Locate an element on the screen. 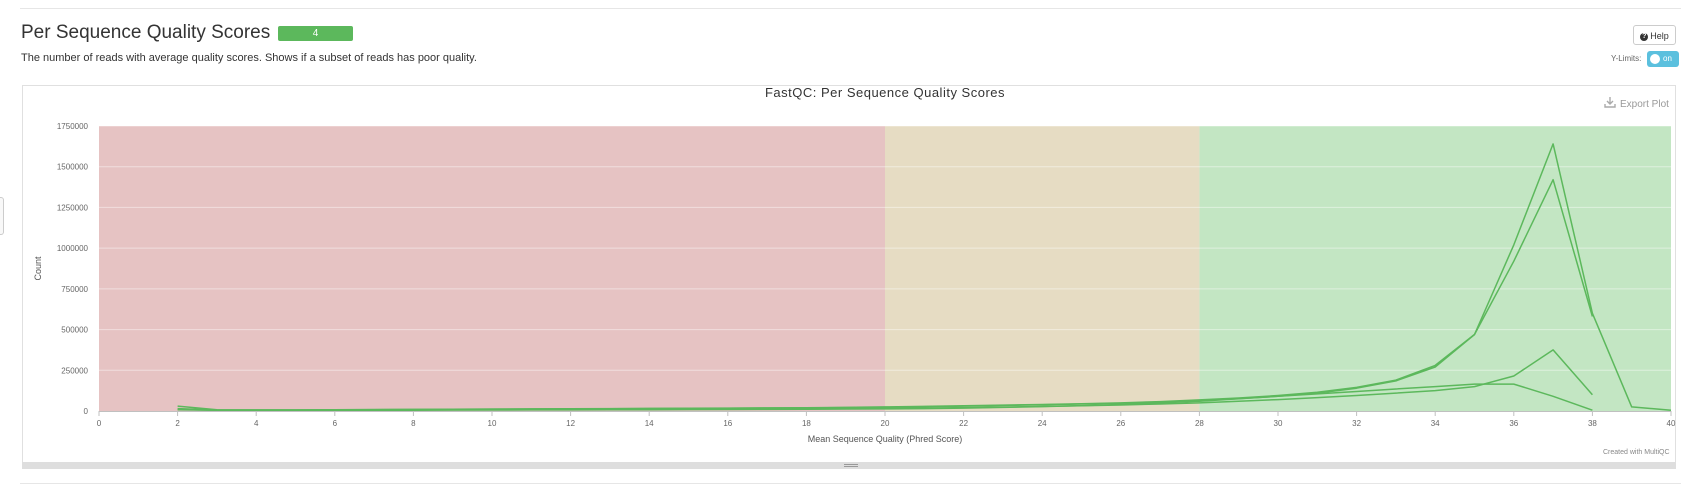 Image resolution: width=1681 pixels, height=486 pixels. bottom-divider is located at coordinates (850, 483).